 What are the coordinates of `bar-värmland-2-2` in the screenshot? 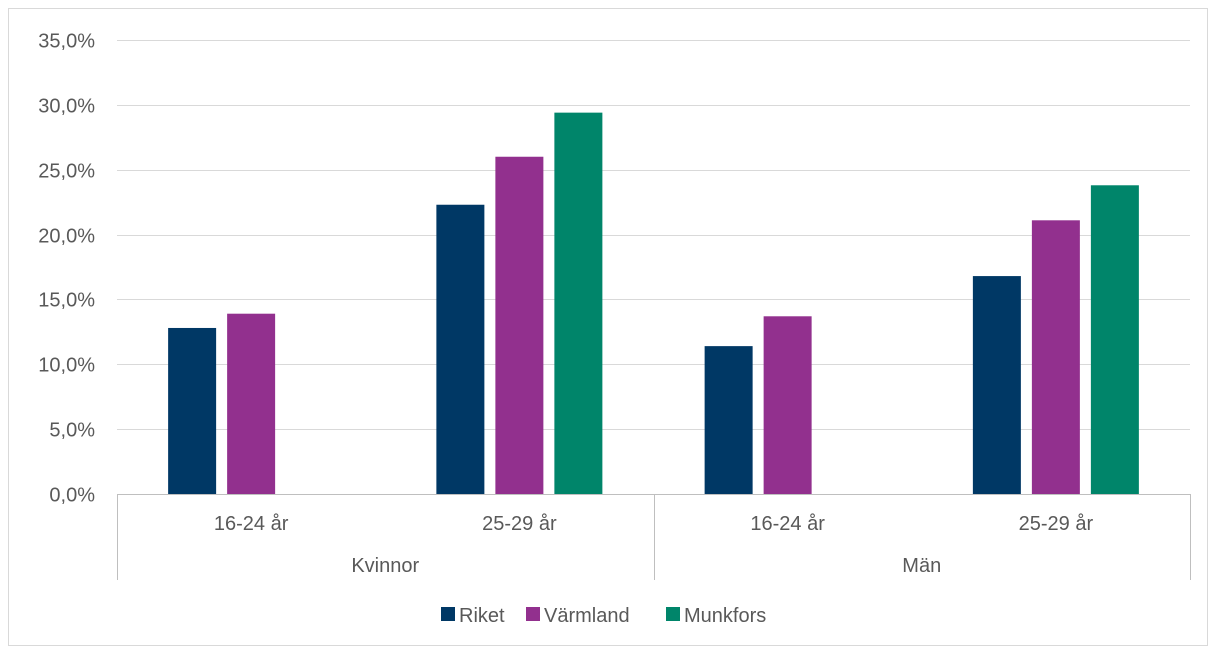 It's located at (1055, 357).